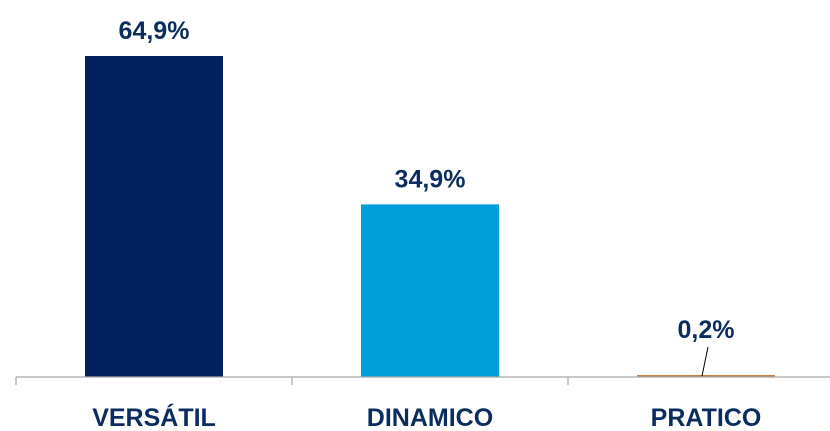  I want to click on bar-pratico, so click(706, 376).